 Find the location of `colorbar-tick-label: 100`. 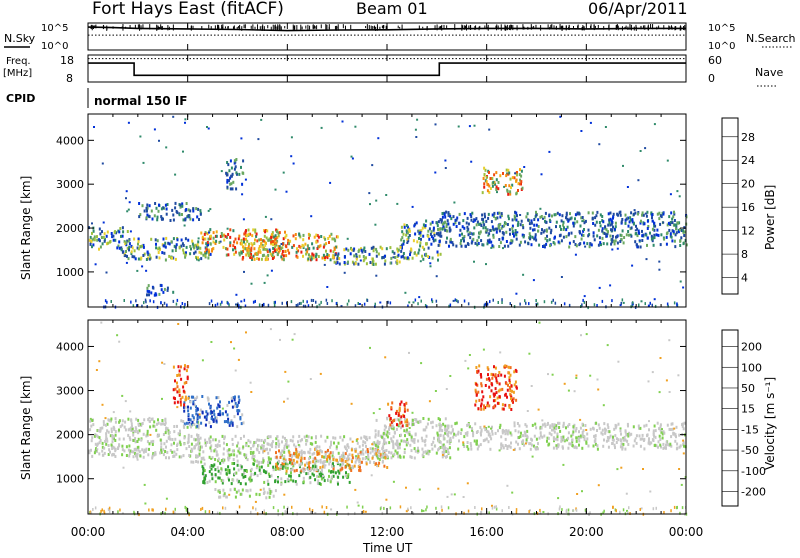

colorbar-tick-label: 100 is located at coordinates (751, 367).